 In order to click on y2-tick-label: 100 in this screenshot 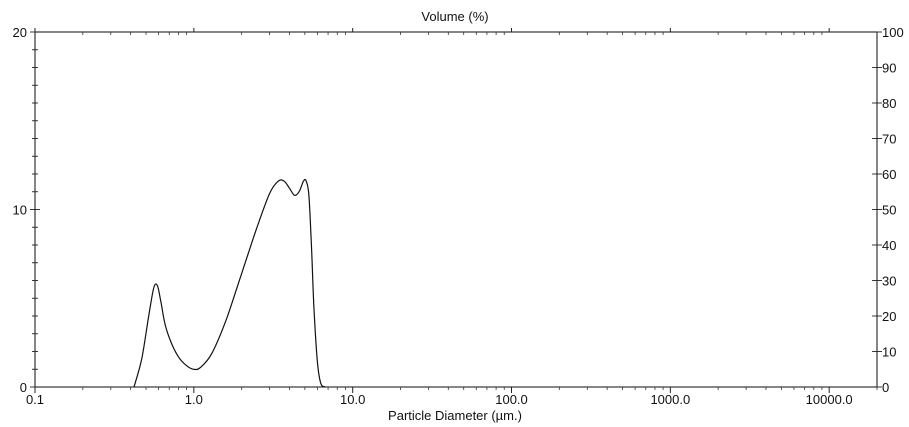, I will do `click(893, 32)`.